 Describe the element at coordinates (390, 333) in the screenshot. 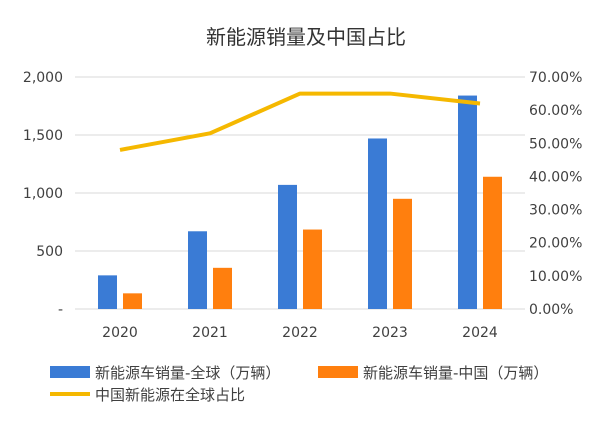

I see `x-tick-label: 2023` at that location.